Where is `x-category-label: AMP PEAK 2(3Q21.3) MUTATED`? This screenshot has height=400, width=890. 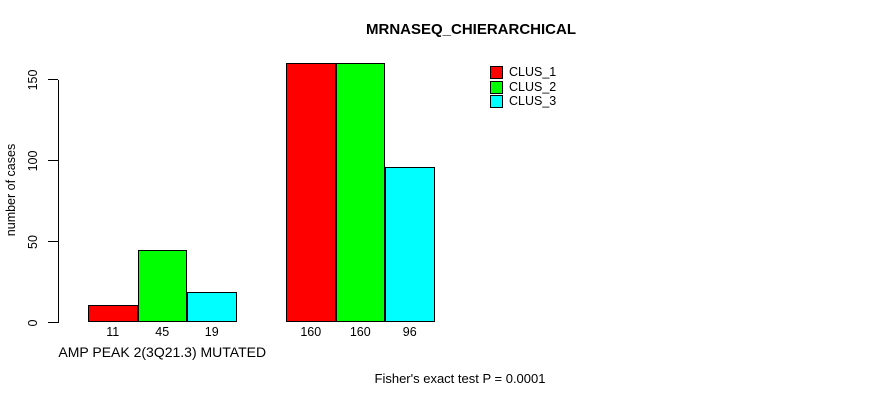
x-category-label: AMP PEAK 2(3Q21.3) MUTATED is located at coordinates (162, 352).